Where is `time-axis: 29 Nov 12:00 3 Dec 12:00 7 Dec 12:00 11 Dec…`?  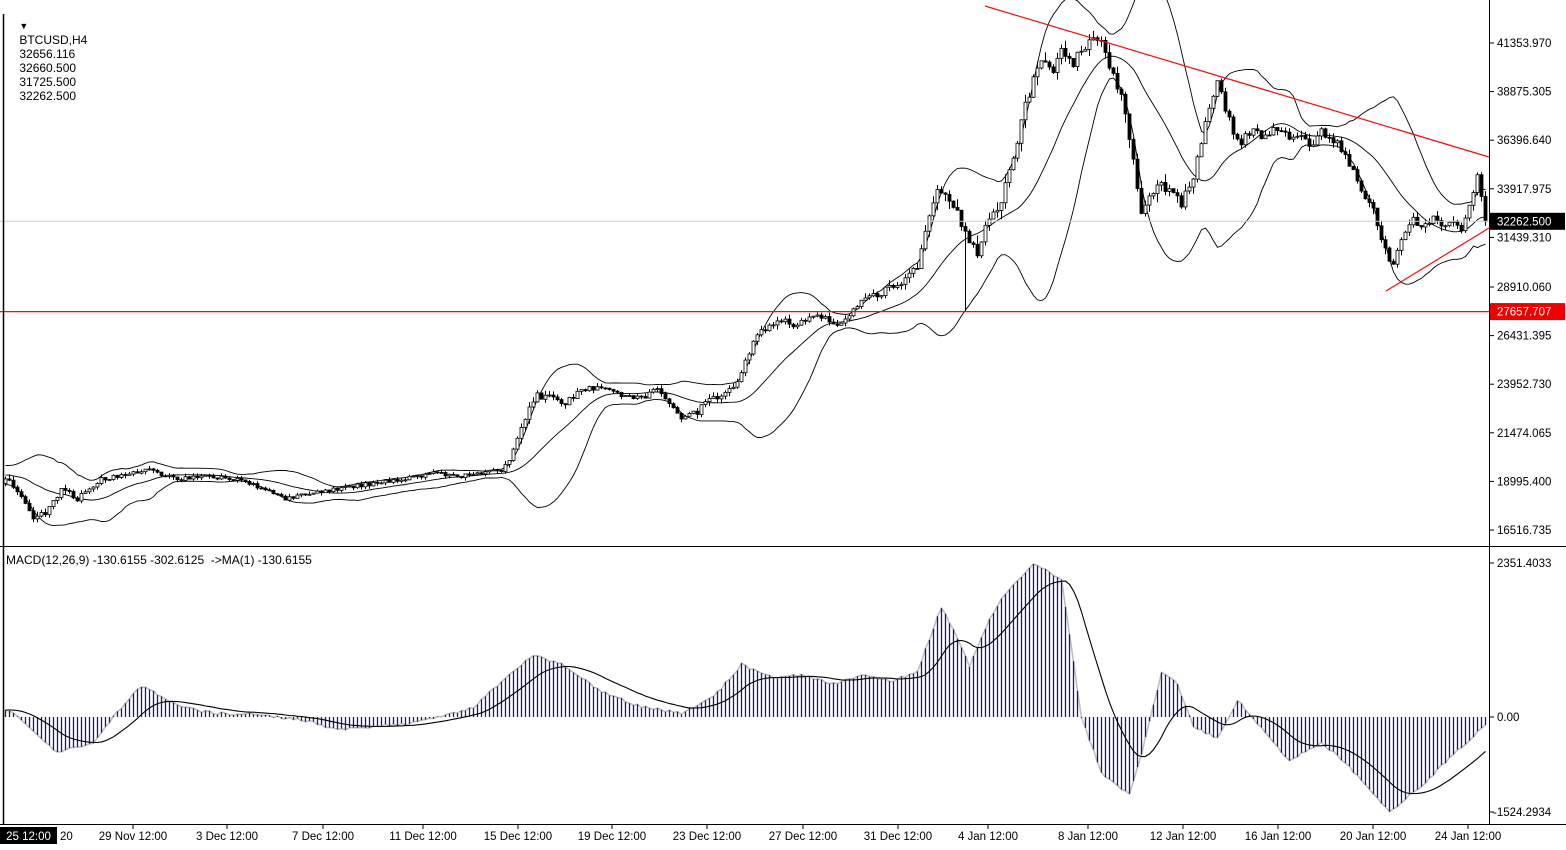 time-axis: 29 Nov 12:00 3 Dec 12:00 7 Dec 12:00 11 Dec… is located at coordinates (750, 834).